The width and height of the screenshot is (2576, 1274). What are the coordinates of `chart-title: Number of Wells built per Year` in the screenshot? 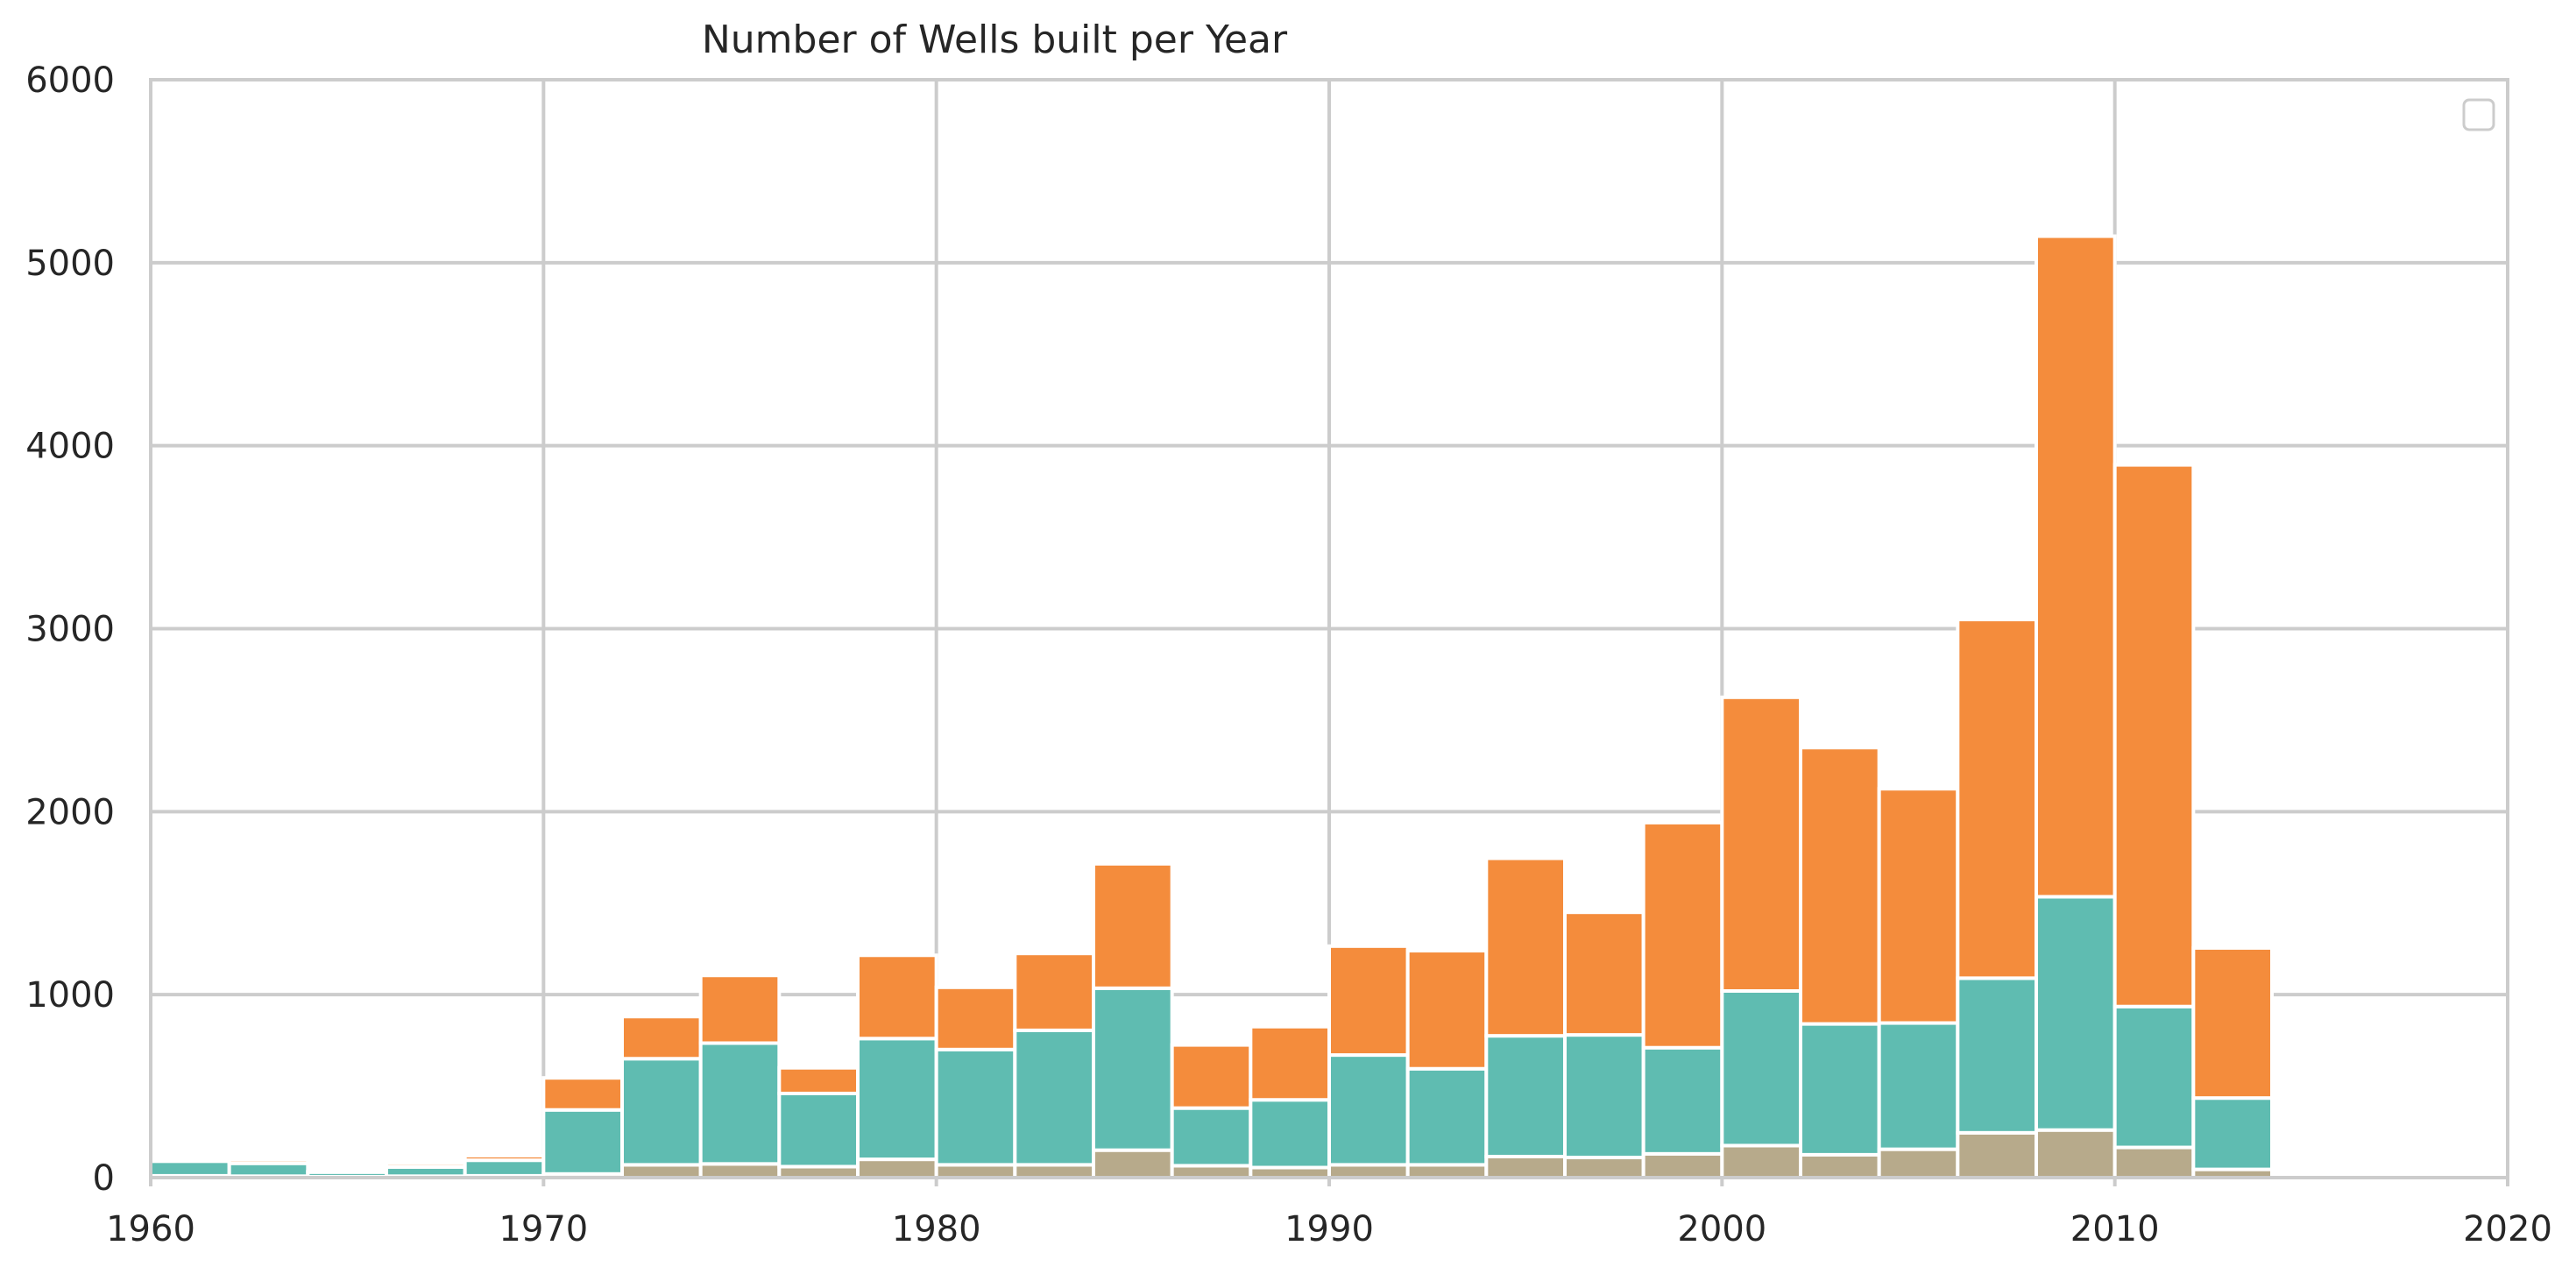 It's located at (995, 40).